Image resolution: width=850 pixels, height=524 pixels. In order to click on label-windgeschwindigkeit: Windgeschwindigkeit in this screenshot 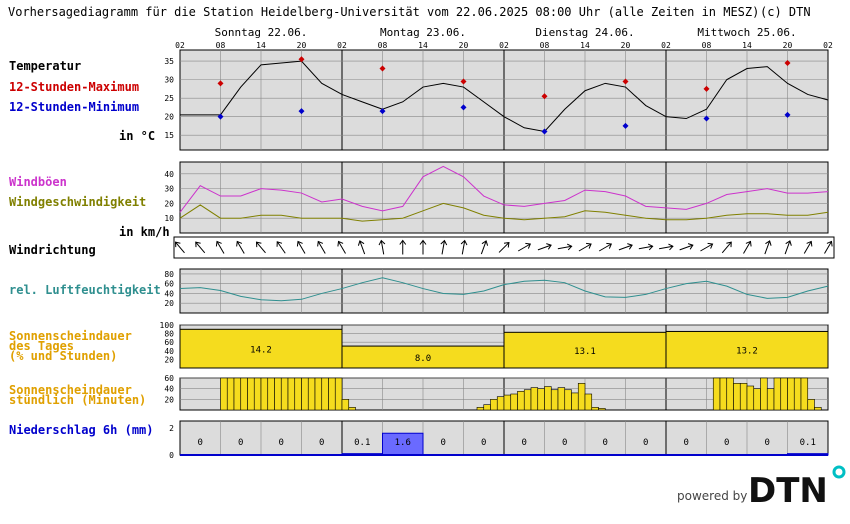, I will do `click(77, 202)`.